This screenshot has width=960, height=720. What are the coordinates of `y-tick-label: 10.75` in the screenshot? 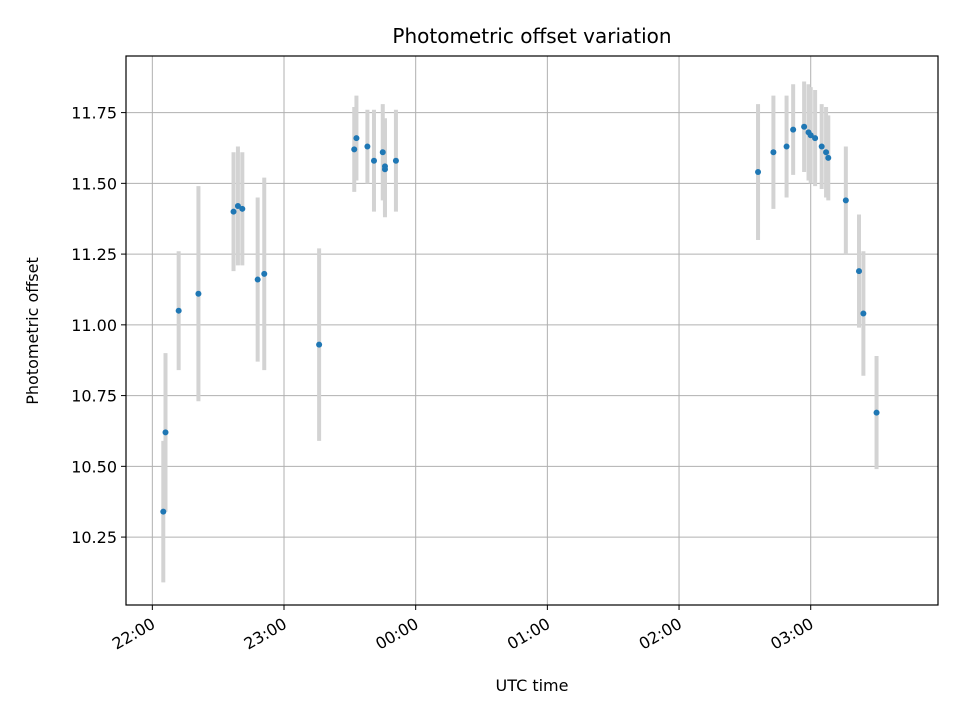 It's located at (94, 396).